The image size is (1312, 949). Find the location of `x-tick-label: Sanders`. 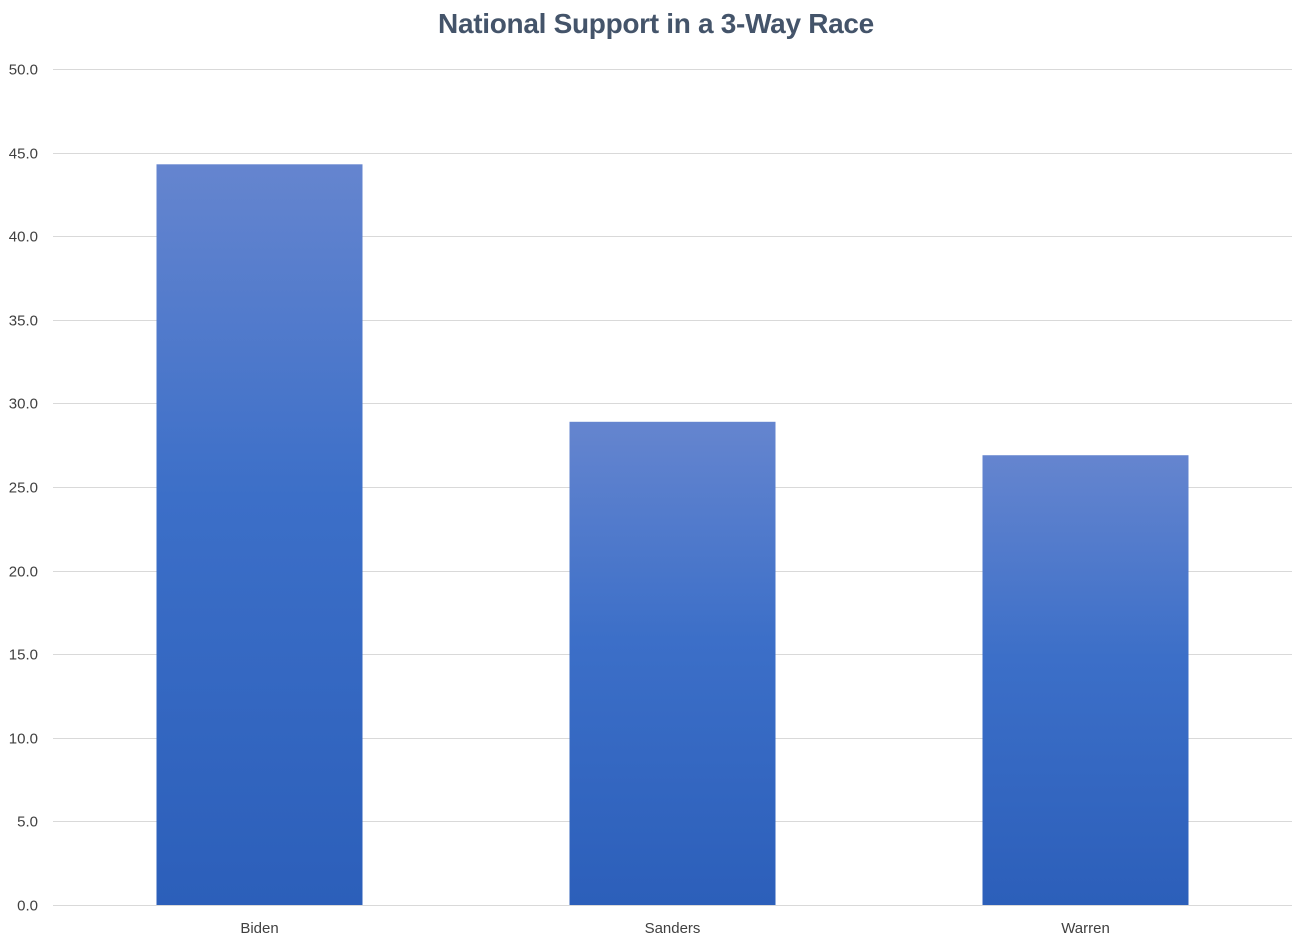

x-tick-label: Sanders is located at coordinates (673, 928).